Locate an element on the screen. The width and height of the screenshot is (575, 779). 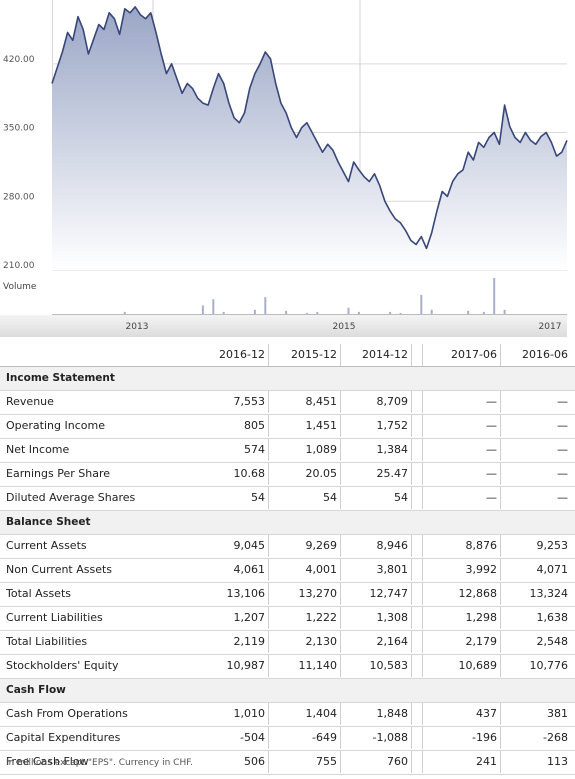
table-cell: 8,946 is located at coordinates (376, 546).